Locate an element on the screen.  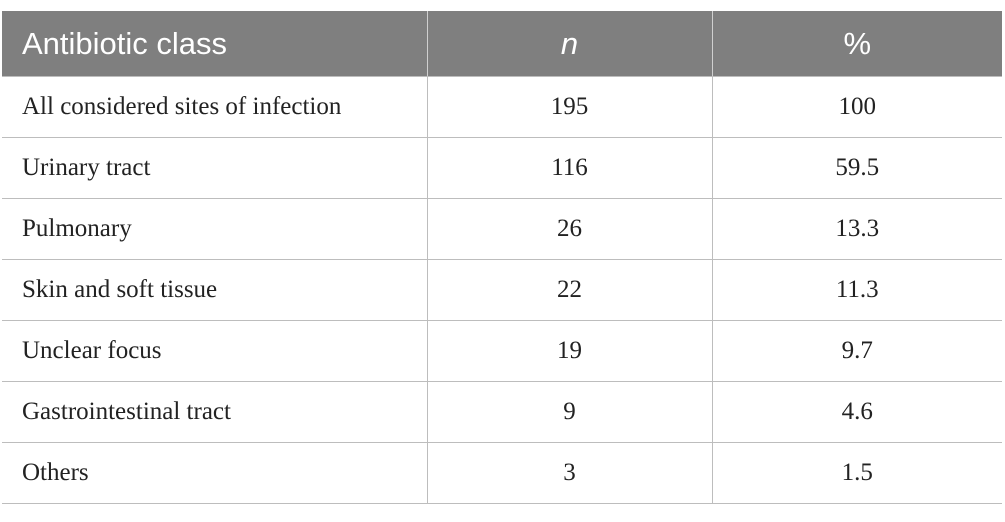
row-percent: 9.7 is located at coordinates (857, 351).